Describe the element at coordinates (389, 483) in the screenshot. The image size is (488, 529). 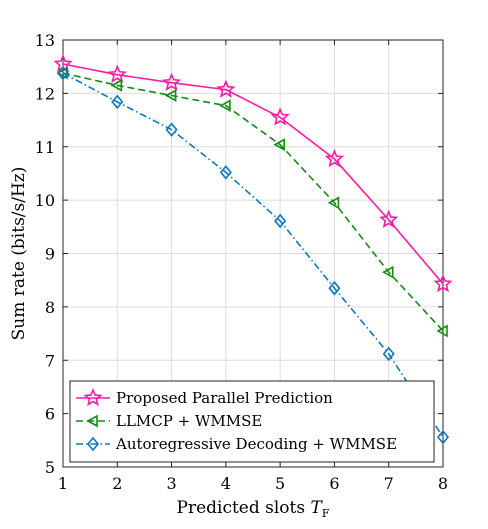
I see `x-tick-label: 7` at that location.